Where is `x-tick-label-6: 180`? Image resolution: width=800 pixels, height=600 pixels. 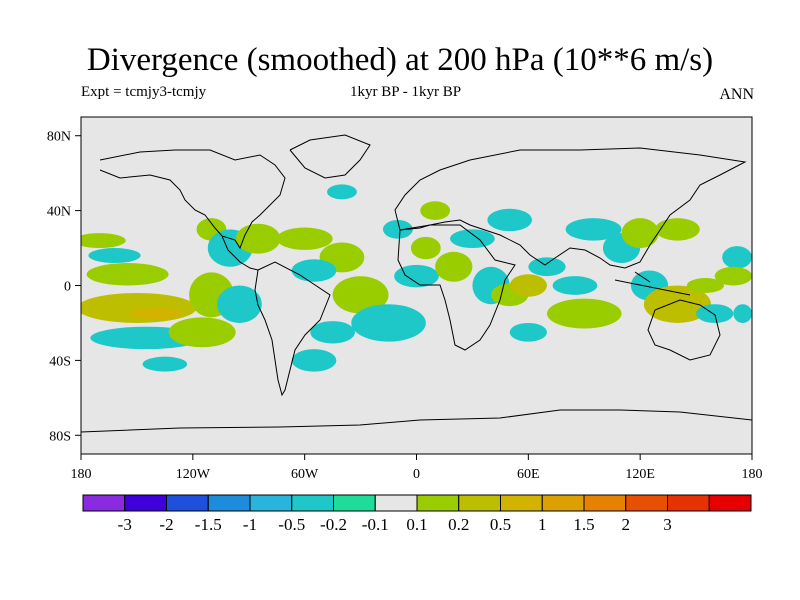 x-tick-label-6: 180 is located at coordinates (752, 474).